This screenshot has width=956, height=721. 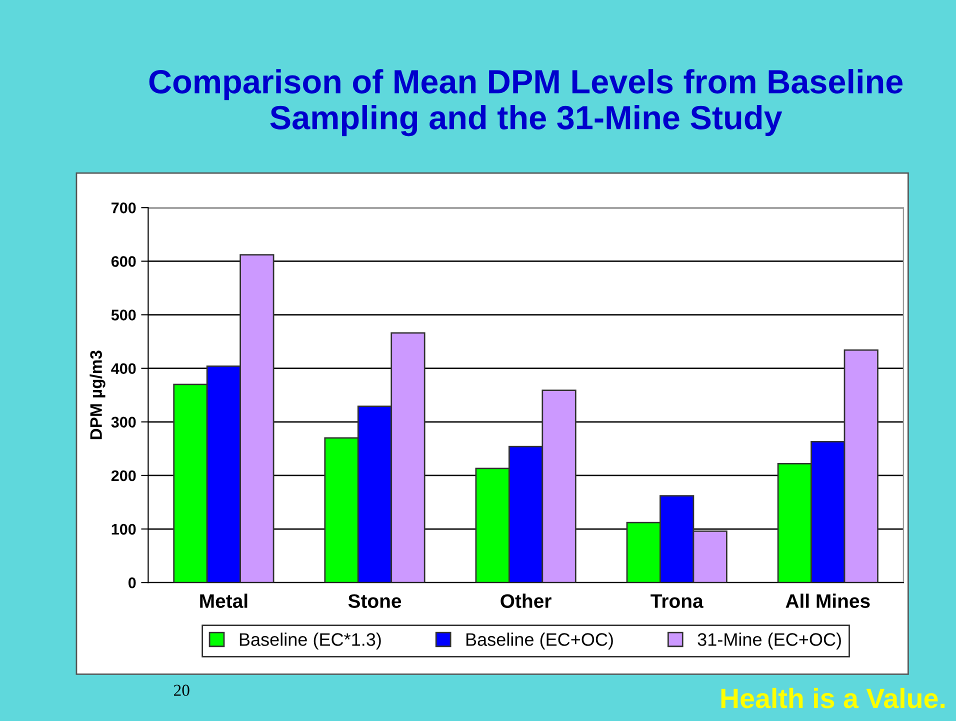 I want to click on y-tick-label: 300, so click(x=123, y=422).